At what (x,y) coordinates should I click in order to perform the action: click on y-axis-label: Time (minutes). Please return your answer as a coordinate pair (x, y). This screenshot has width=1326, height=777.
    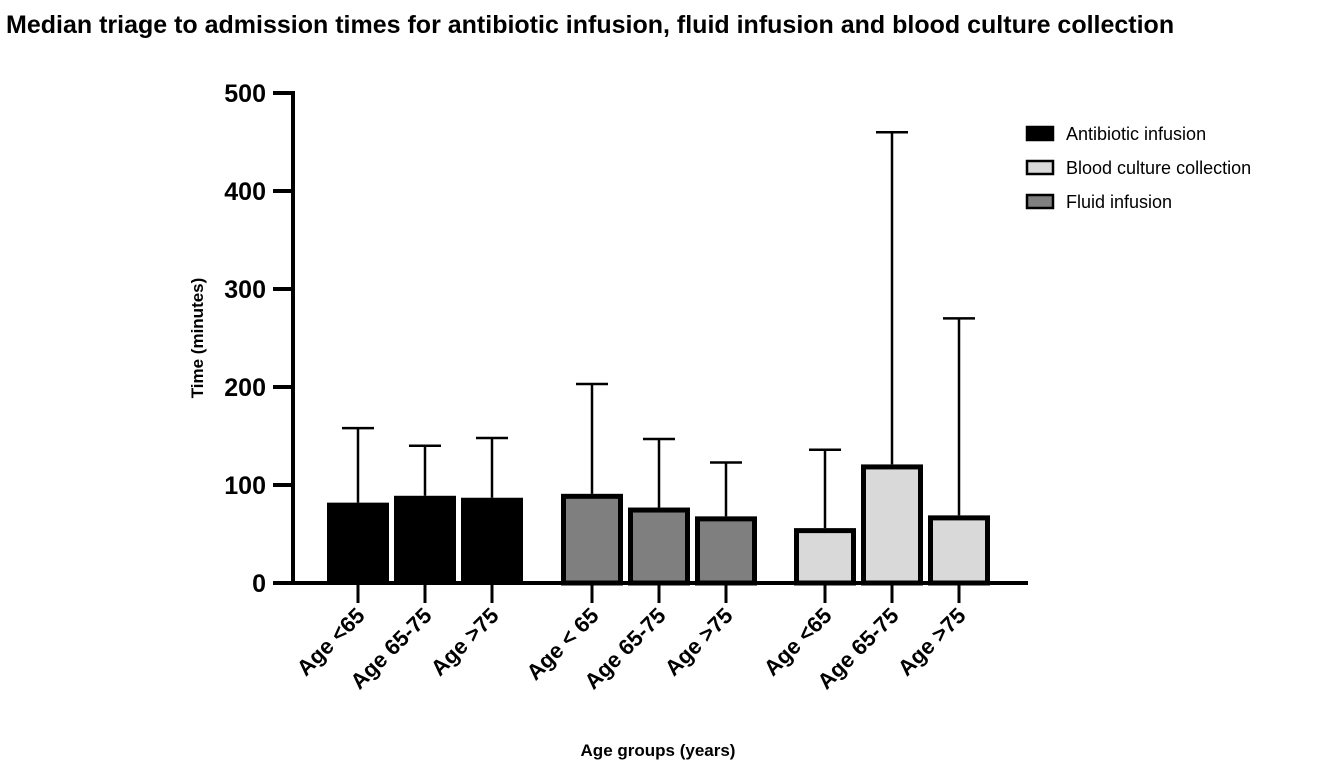
    Looking at the image, I should click on (197, 338).